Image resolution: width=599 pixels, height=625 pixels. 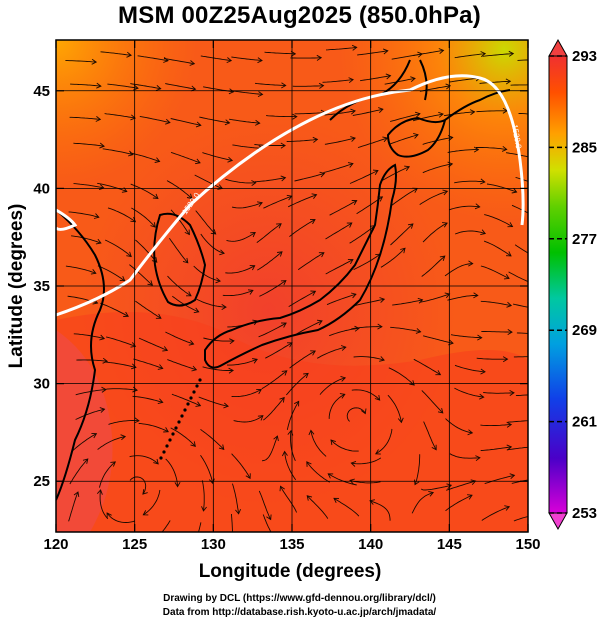 I want to click on y-tick-labels: 45 40 35 30 25, so click(x=41, y=286).